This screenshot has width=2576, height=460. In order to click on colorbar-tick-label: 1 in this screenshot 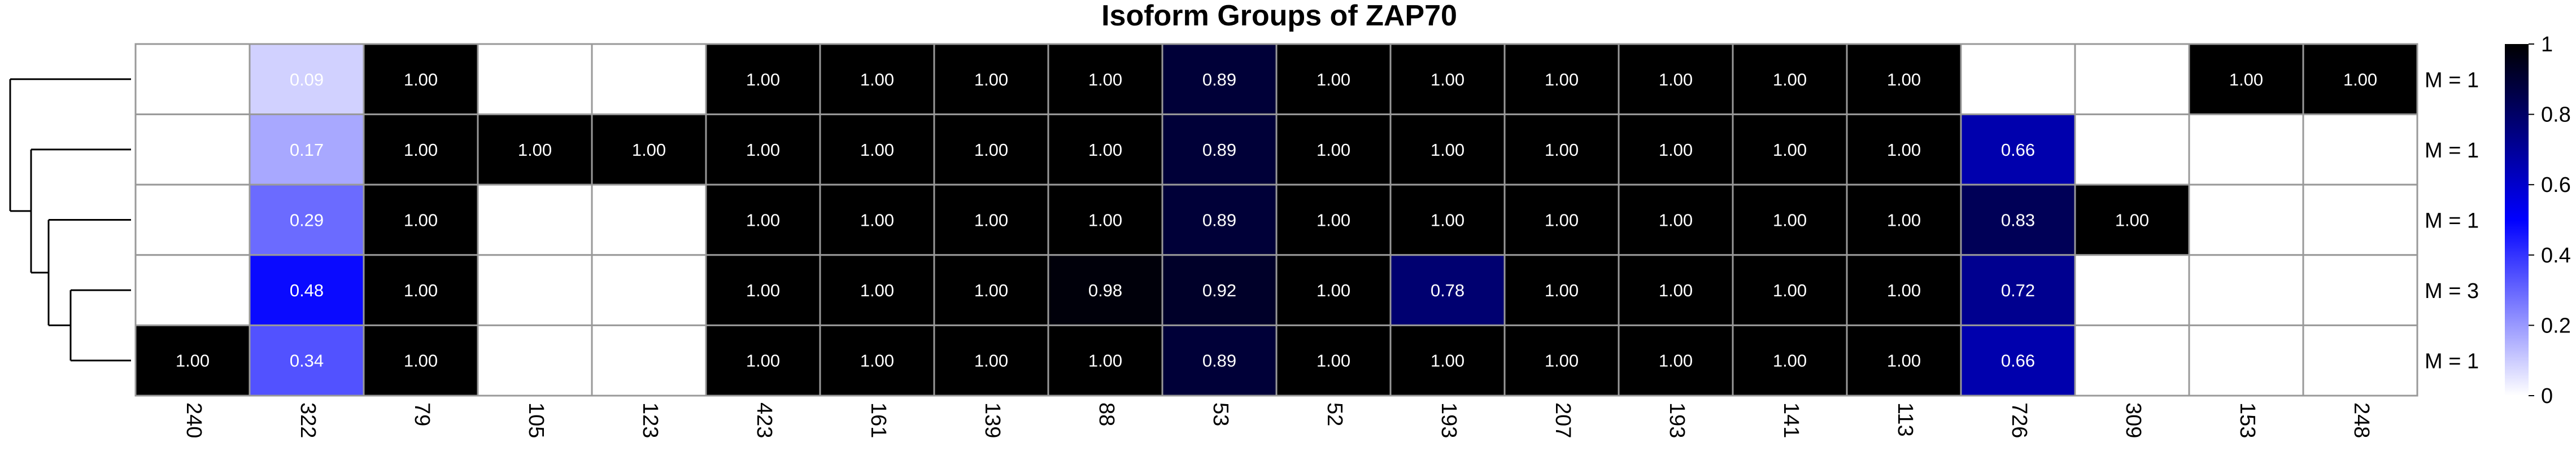, I will do `click(2547, 44)`.